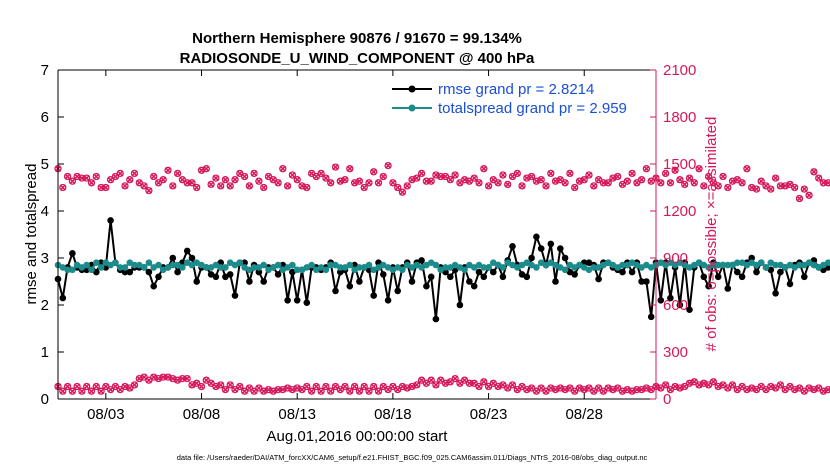 Image resolution: width=830 pixels, height=470 pixels. I want to click on y-left-tick-label: 7, so click(45, 70).